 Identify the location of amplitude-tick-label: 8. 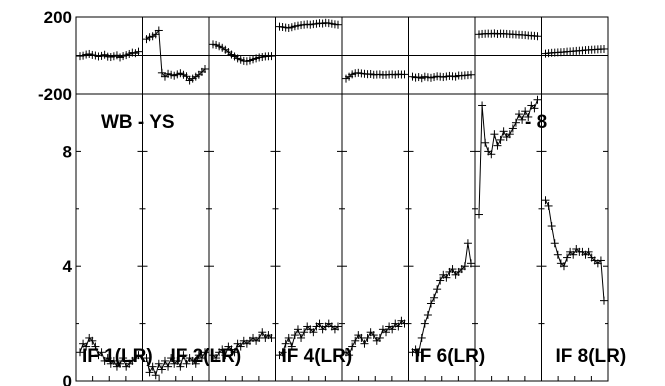
(67, 151).